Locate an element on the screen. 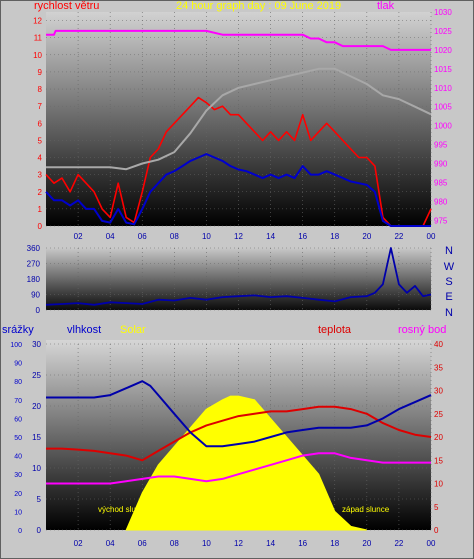 The image size is (474, 559). solar-label: Solar is located at coordinates (133, 330).